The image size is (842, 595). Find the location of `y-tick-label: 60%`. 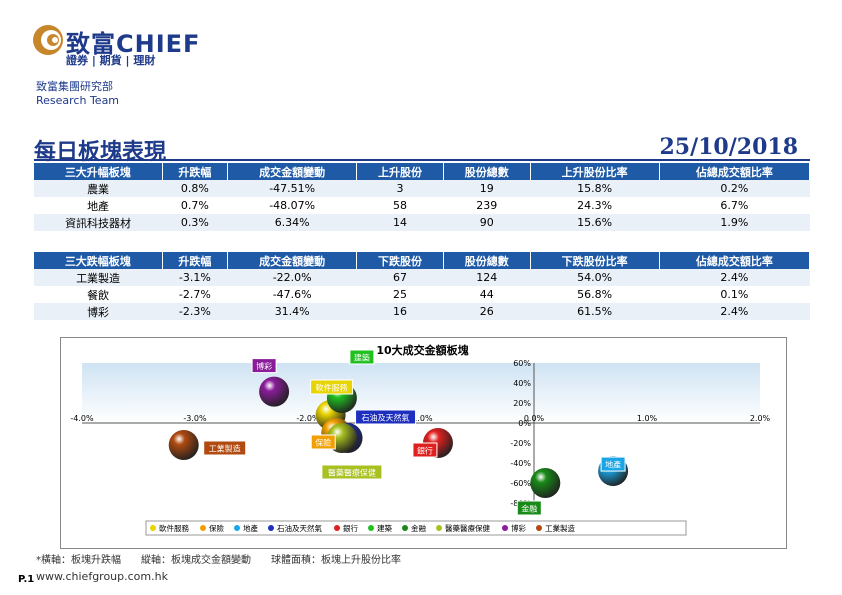

y-tick-label: 60% is located at coordinates (522, 363).